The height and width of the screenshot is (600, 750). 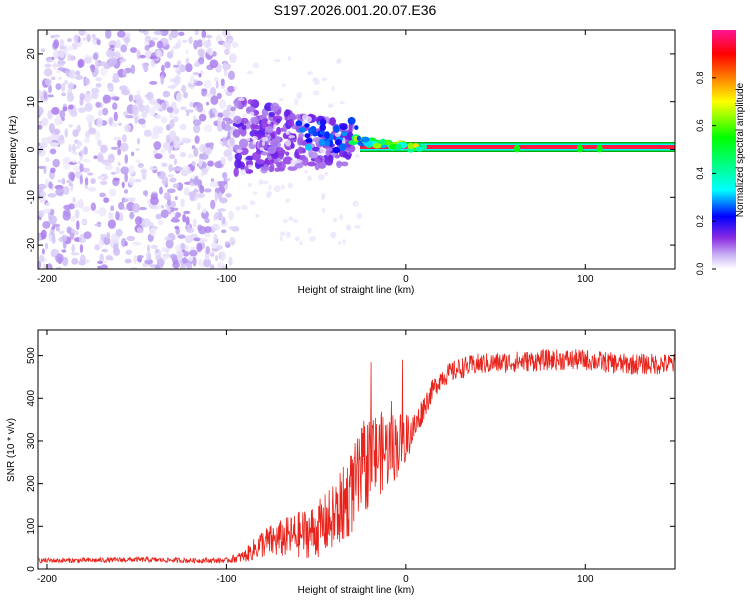 I want to click on y-tick-label: 20, so click(x=31, y=54).